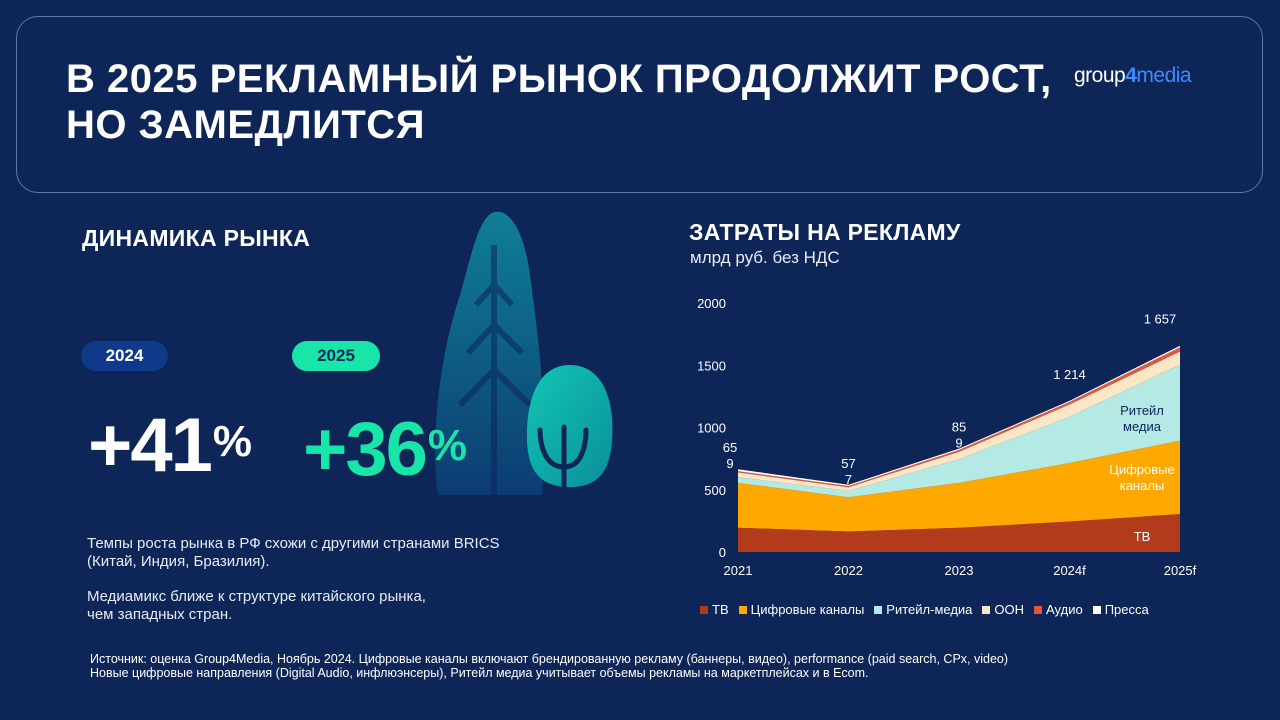  Describe the element at coordinates (1142, 485) in the screenshot. I see `area-label-digital-line2: каналы` at that location.